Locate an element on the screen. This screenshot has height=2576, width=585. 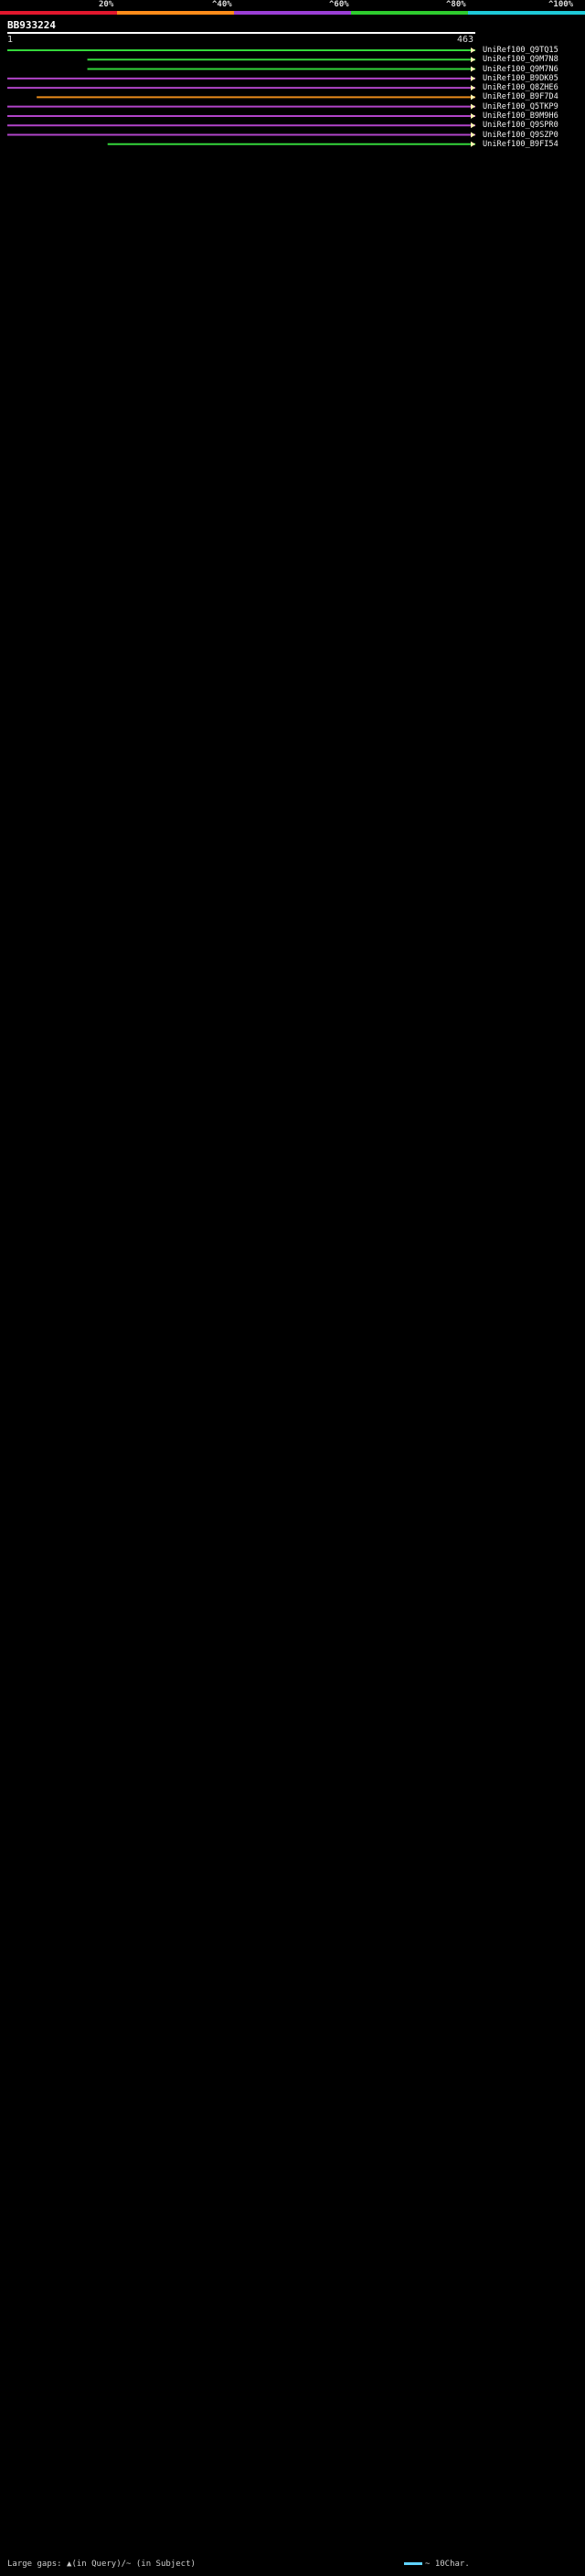
legend-label-40: ^40% is located at coordinates (222, 4).